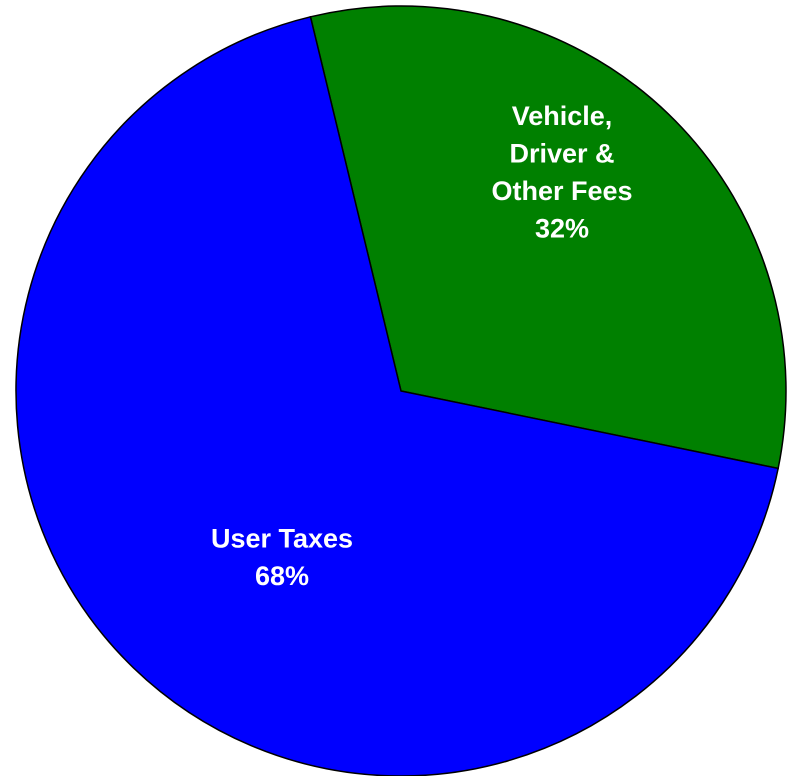 The height and width of the screenshot is (776, 794). I want to click on slice-label-line: User Taxes, so click(282, 538).